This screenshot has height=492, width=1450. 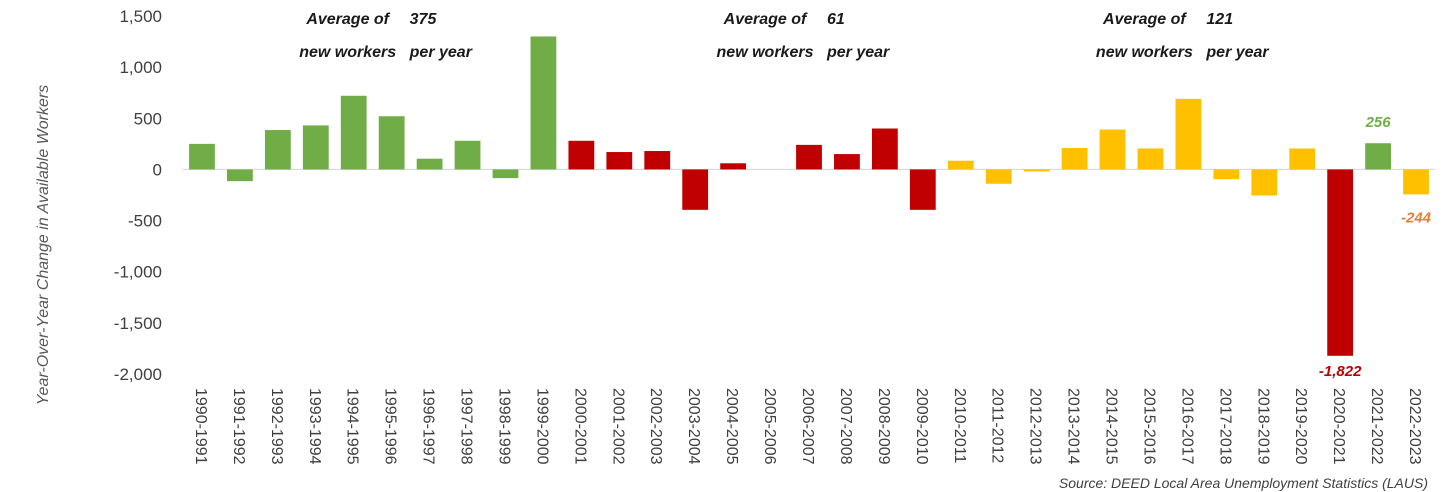 I want to click on annotation-value: 61, so click(x=836, y=19).